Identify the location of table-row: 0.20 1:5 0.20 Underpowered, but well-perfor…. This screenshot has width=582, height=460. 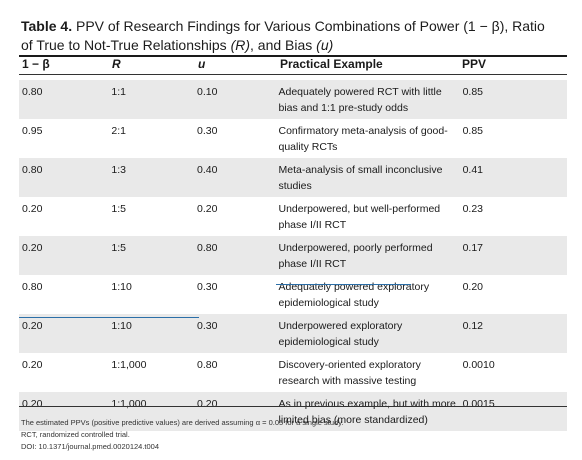
(293, 216).